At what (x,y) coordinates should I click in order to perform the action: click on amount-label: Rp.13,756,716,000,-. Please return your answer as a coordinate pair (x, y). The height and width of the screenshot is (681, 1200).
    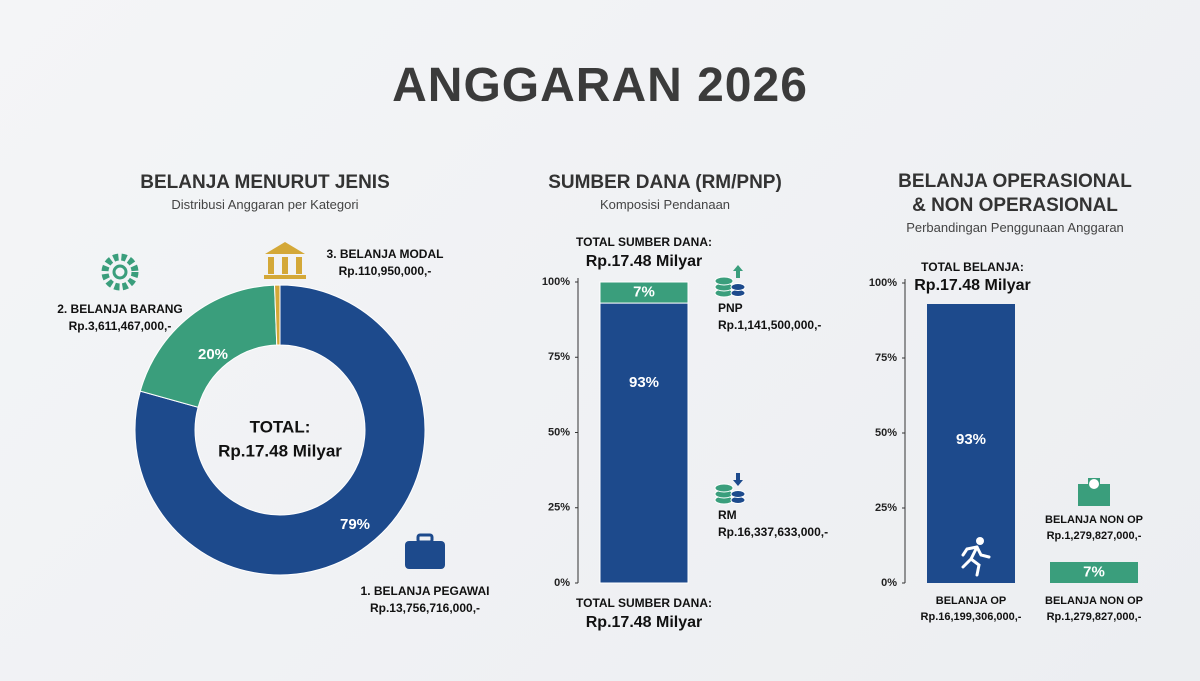
    Looking at the image, I should click on (425, 608).